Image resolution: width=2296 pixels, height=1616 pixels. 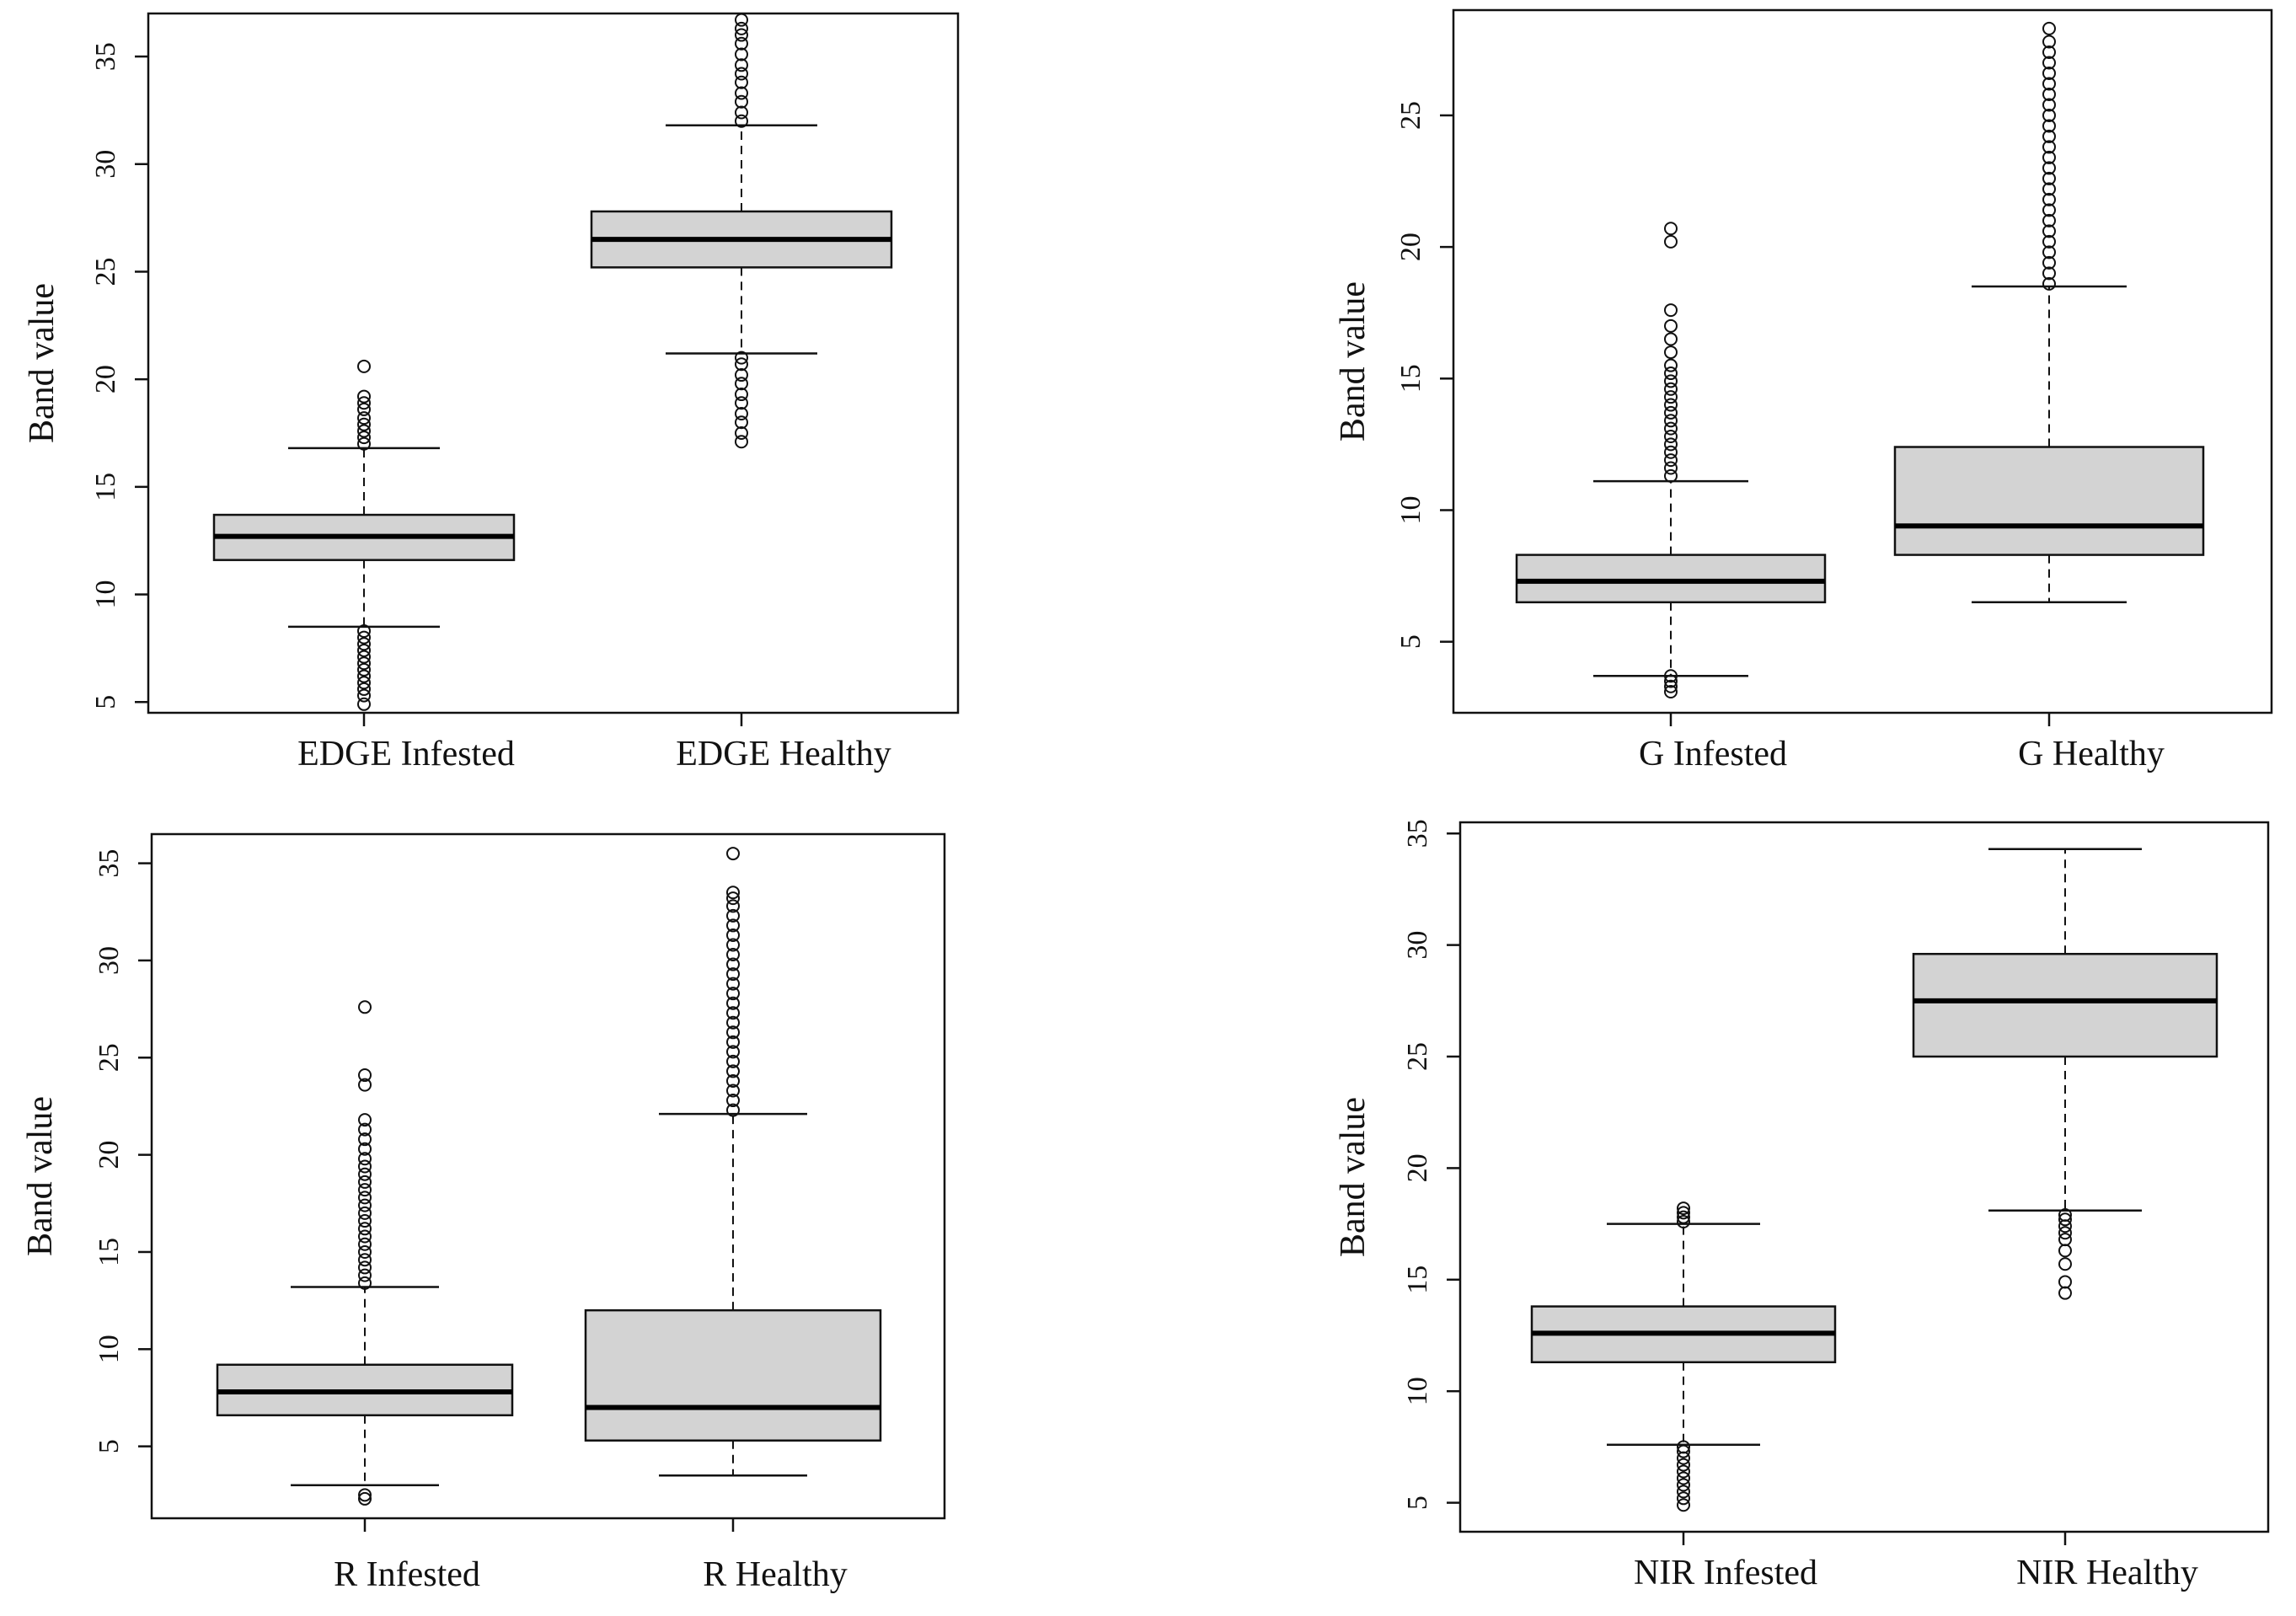 What do you see at coordinates (105, 164) in the screenshot?
I see `y-tick-label: 30` at bounding box center [105, 164].